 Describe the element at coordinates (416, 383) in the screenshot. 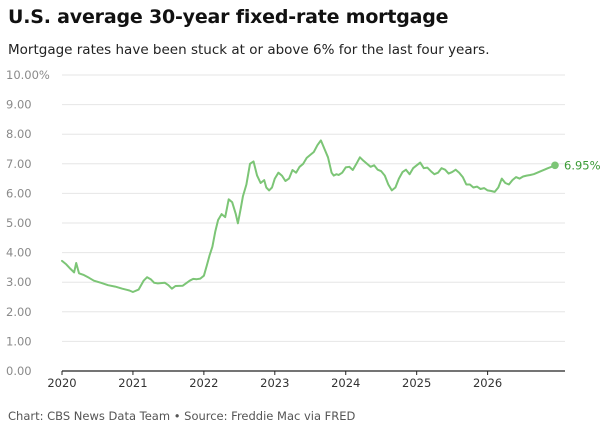

I see `x-tick-label: 2025` at that location.